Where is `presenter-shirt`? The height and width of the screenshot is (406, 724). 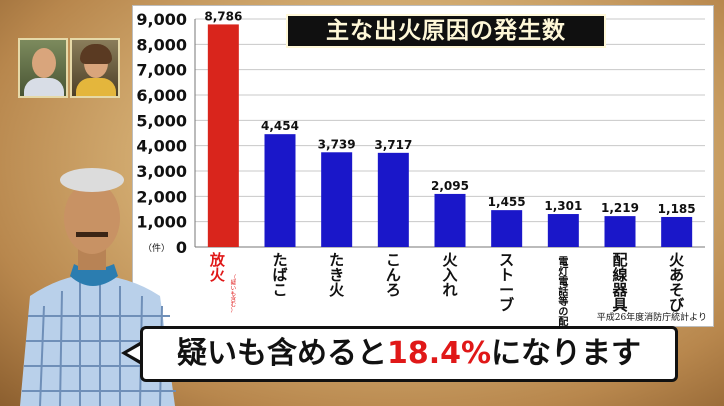 presenter-shirt is located at coordinates (98, 340).